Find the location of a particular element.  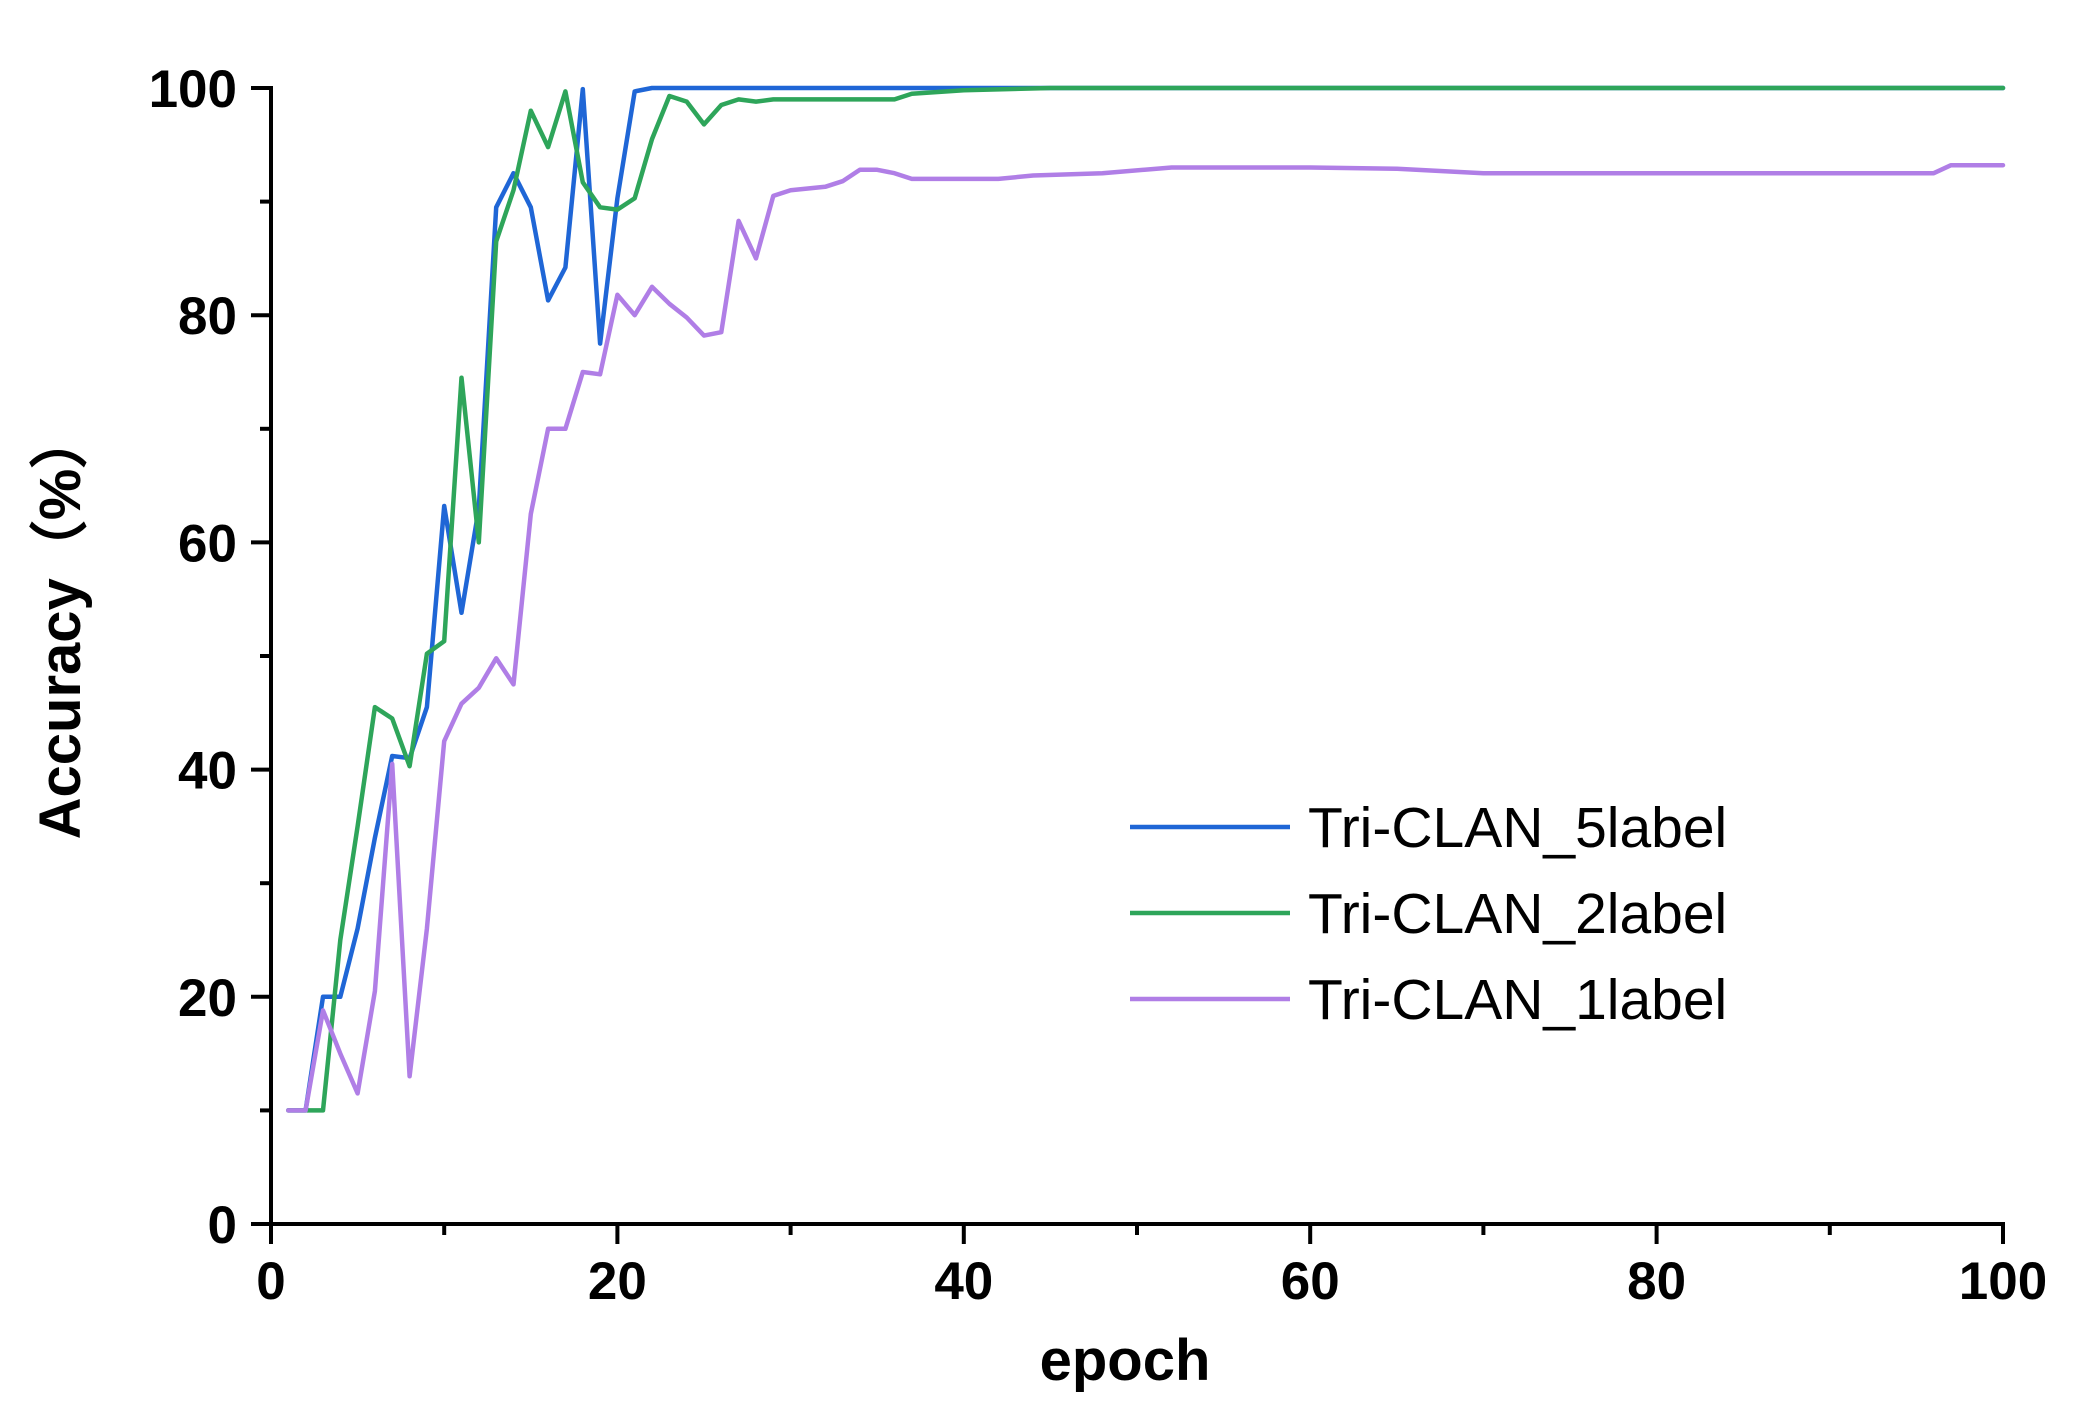

y-tick-label: 40 is located at coordinates (207, 771).